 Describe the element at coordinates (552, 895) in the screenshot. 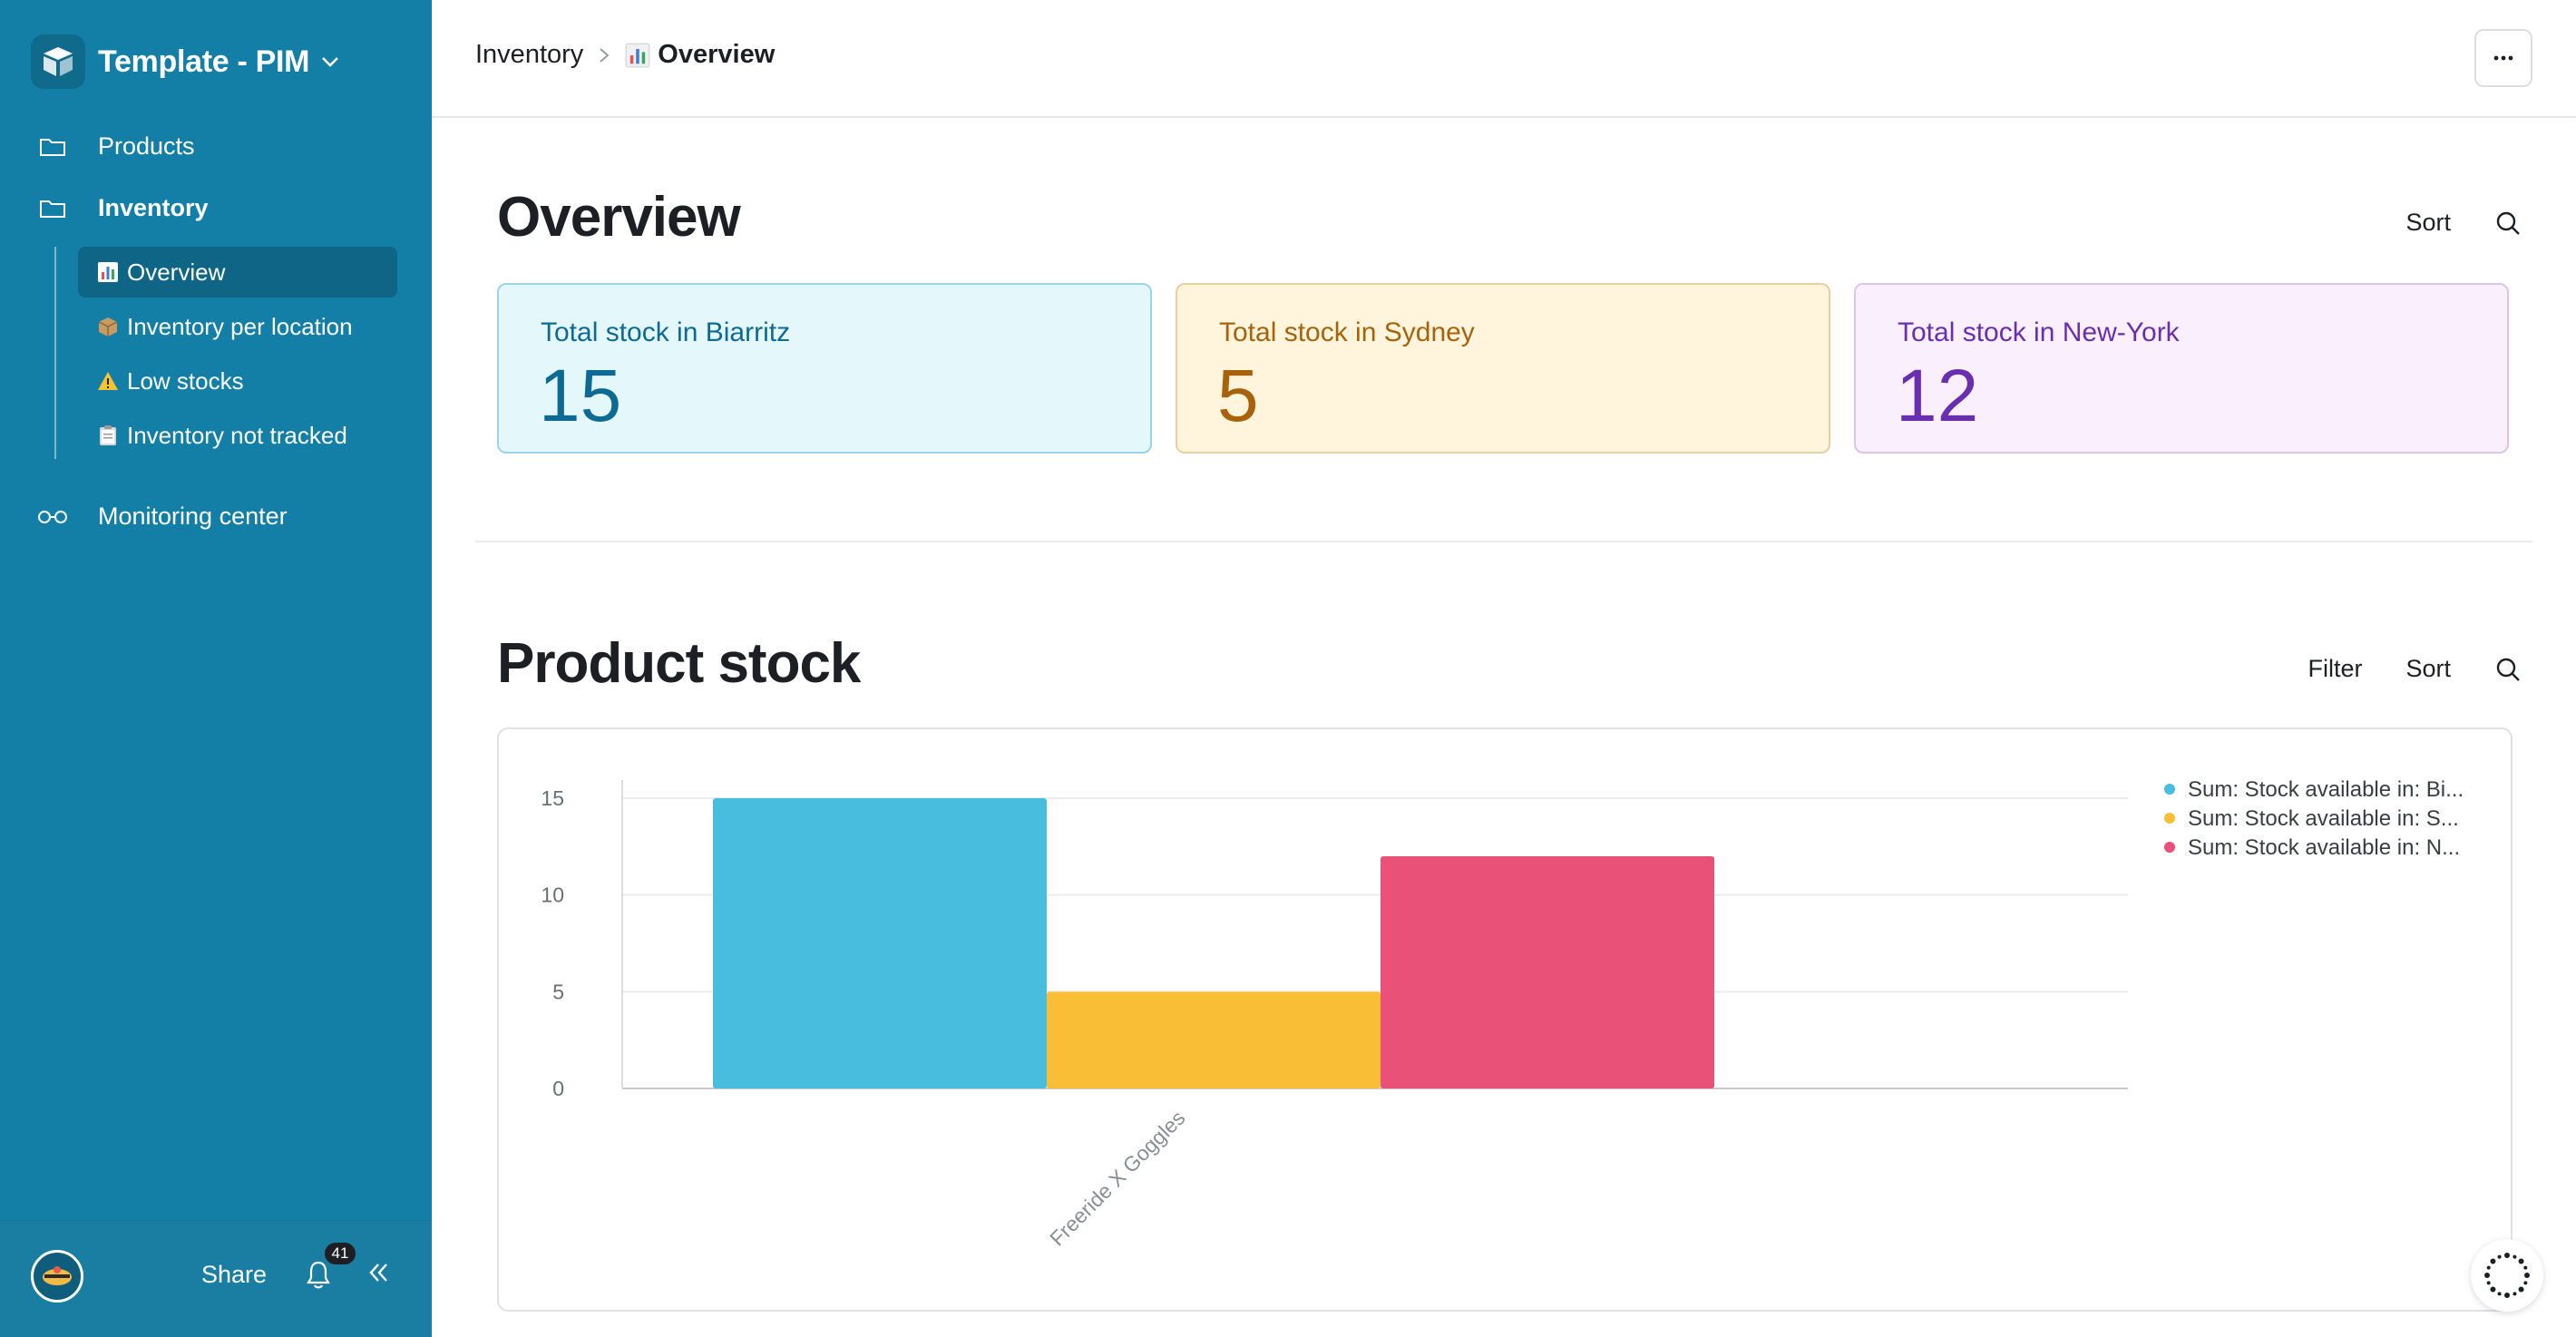

I see `y-tick-label: 10` at that location.